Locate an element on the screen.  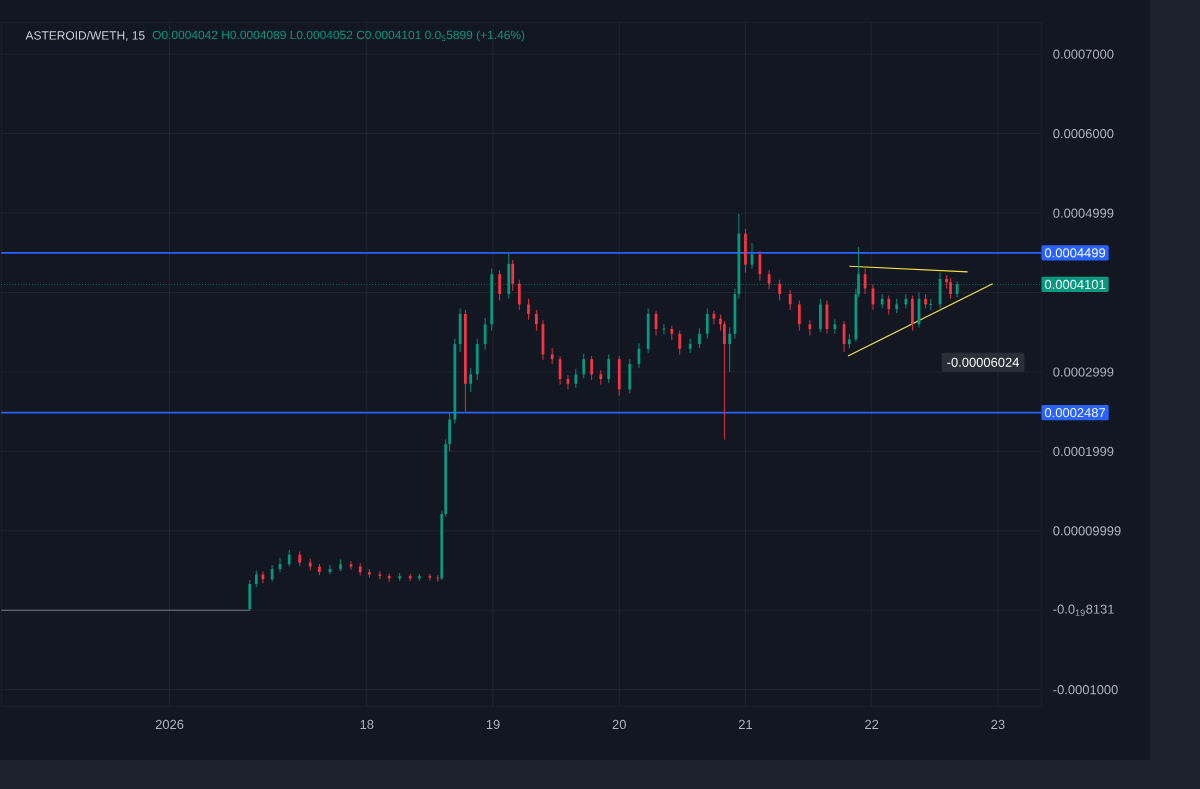
y-tick-label: 0.0001999 is located at coordinates (1083, 451).